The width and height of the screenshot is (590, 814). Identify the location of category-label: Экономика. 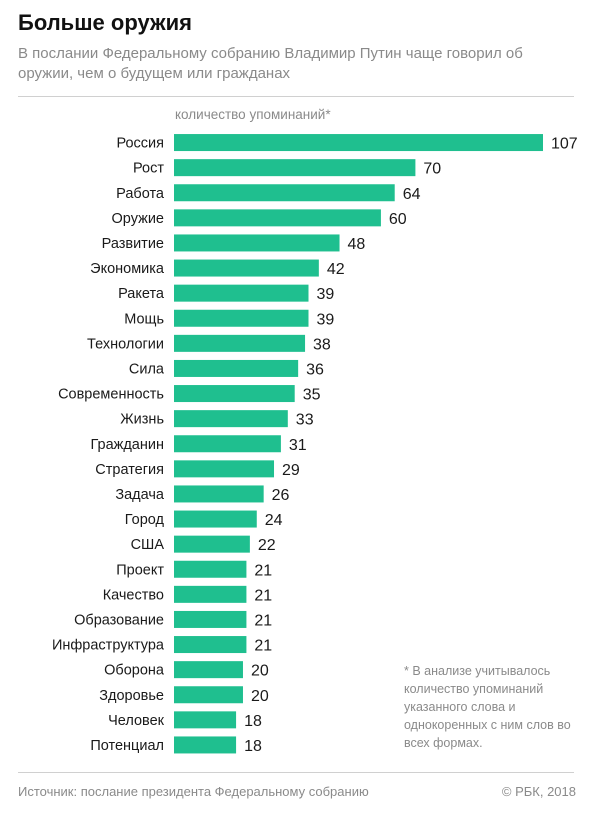
(127, 269).